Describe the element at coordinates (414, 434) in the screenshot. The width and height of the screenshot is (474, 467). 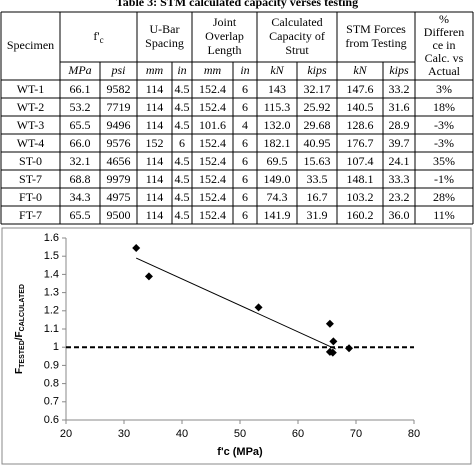
I see `x-tick-label: 80` at that location.